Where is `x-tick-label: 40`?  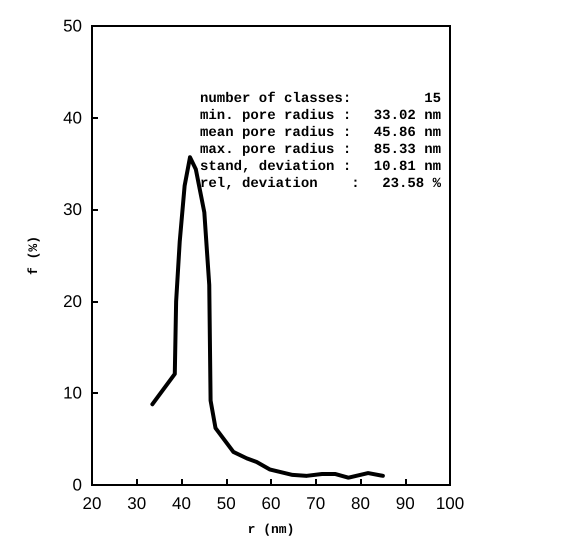 x-tick-label: 40 is located at coordinates (181, 503).